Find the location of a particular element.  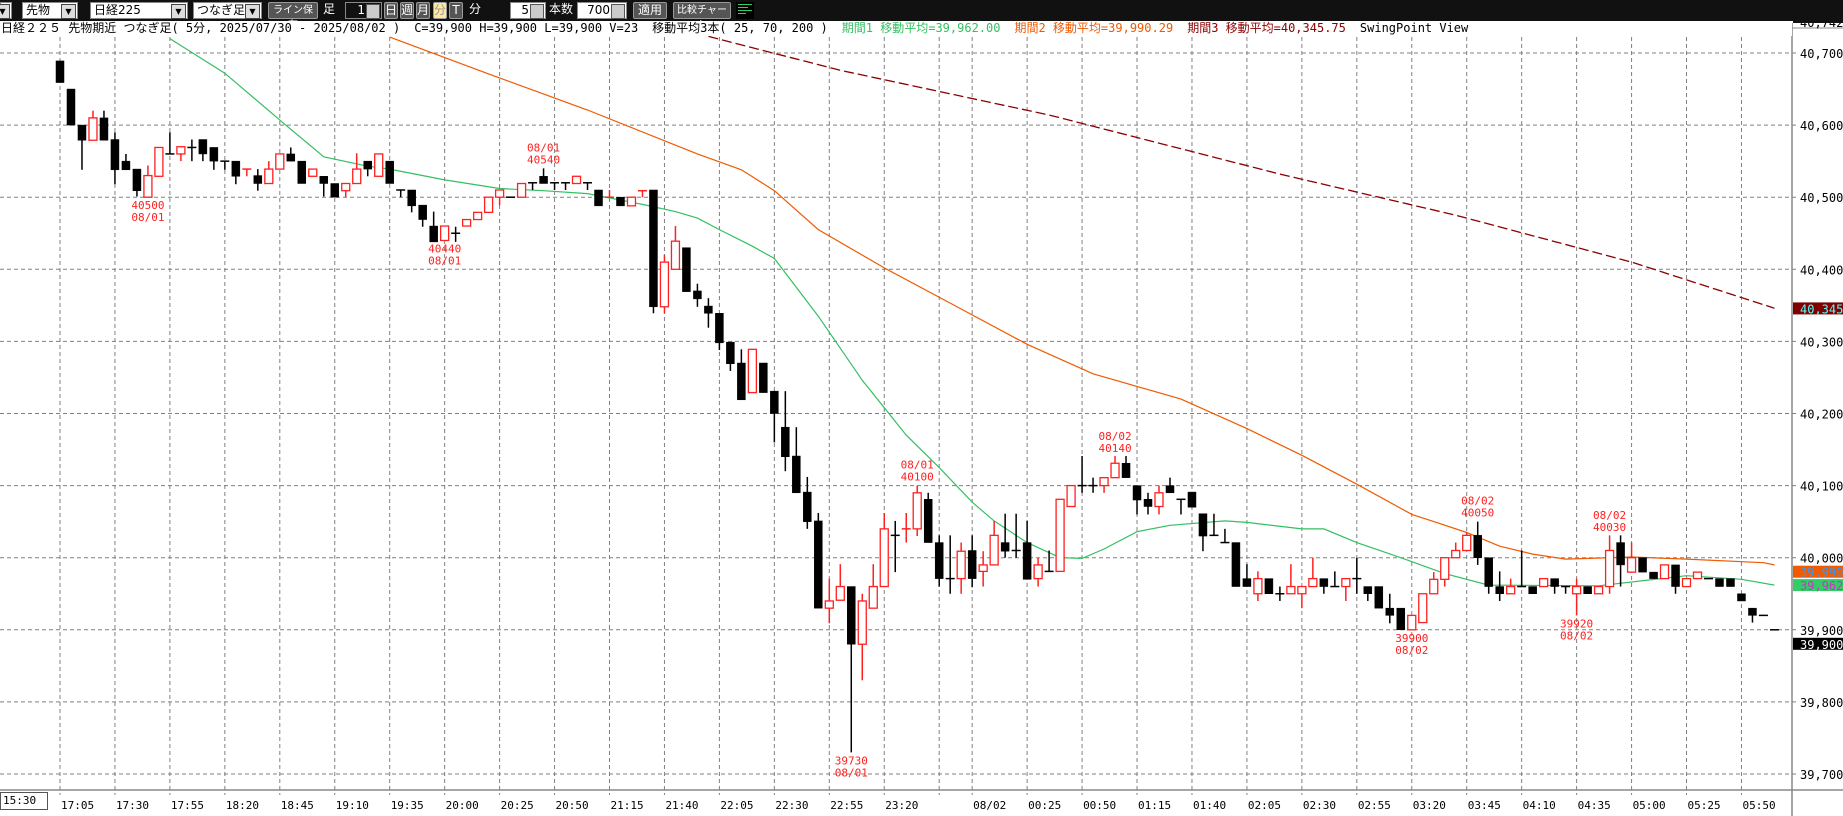

apply-button: 適用 is located at coordinates (650, 10).